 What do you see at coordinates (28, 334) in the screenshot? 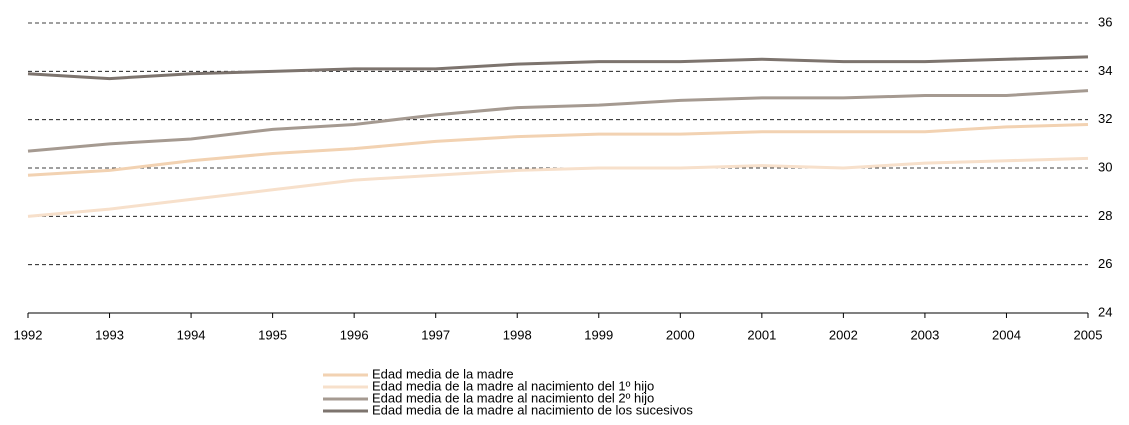
I see `x-tick-label: 1992` at bounding box center [28, 334].